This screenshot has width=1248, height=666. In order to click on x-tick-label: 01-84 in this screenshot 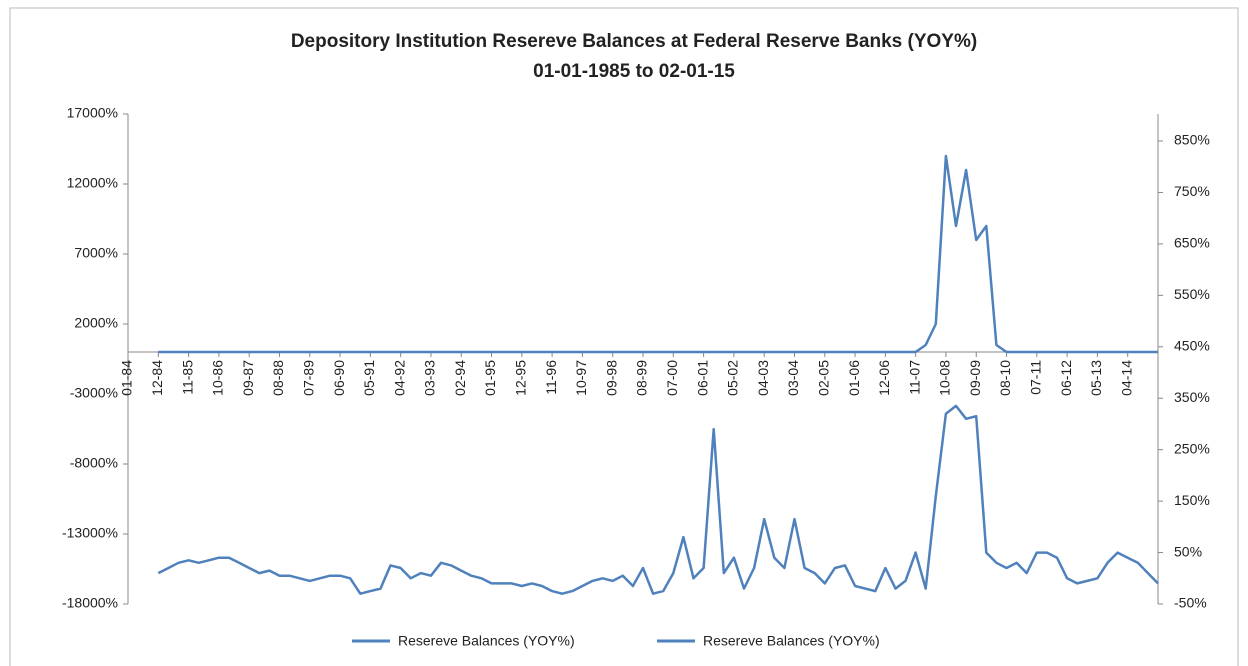, I will do `click(127, 378)`.